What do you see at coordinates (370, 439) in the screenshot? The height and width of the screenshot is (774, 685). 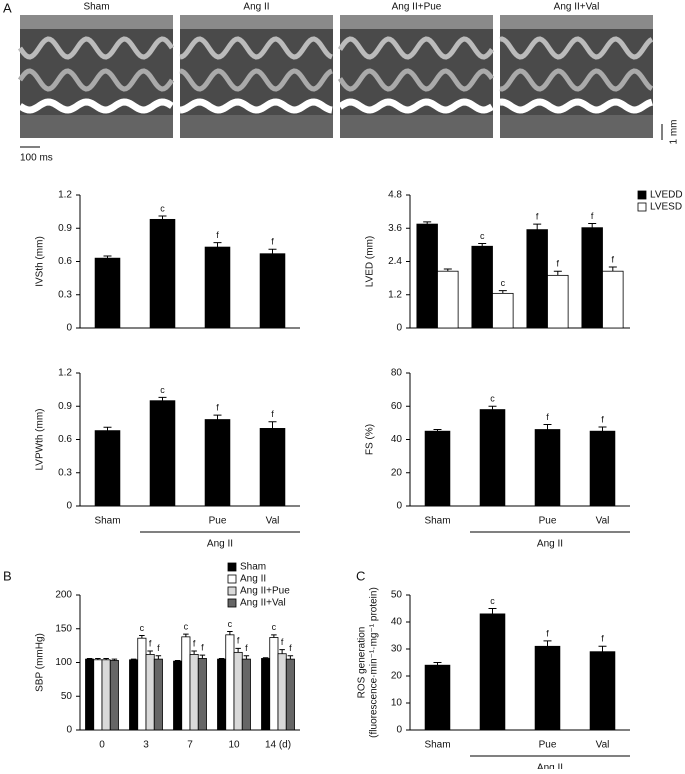 I see `y-axis-label: FS (%)` at bounding box center [370, 439].